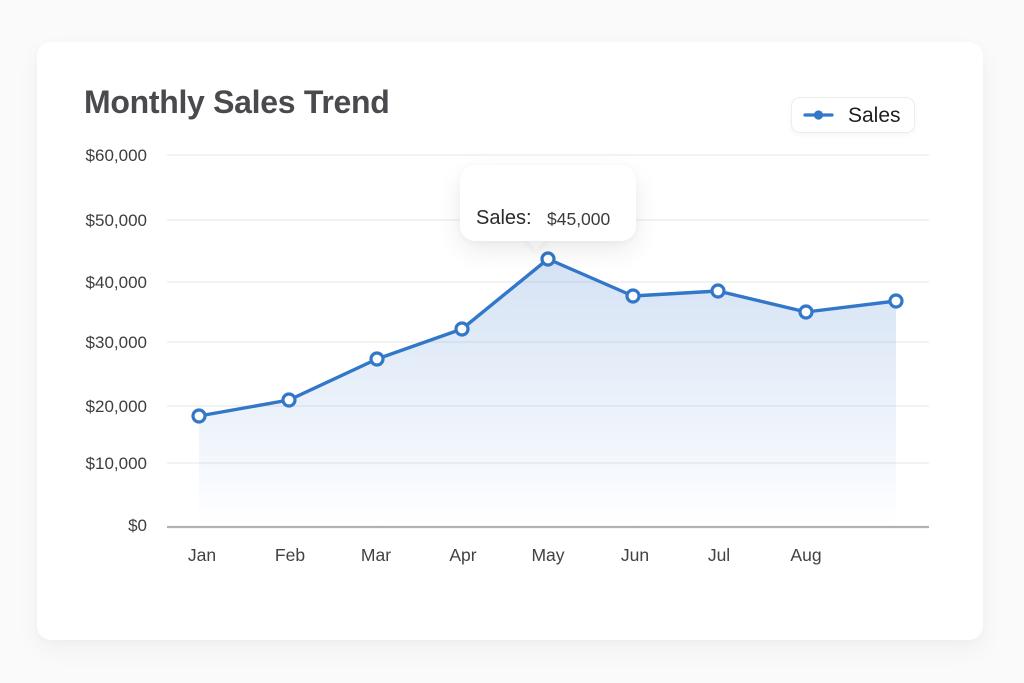  What do you see at coordinates (547, 555) in the screenshot?
I see `svg-text: May` at bounding box center [547, 555].